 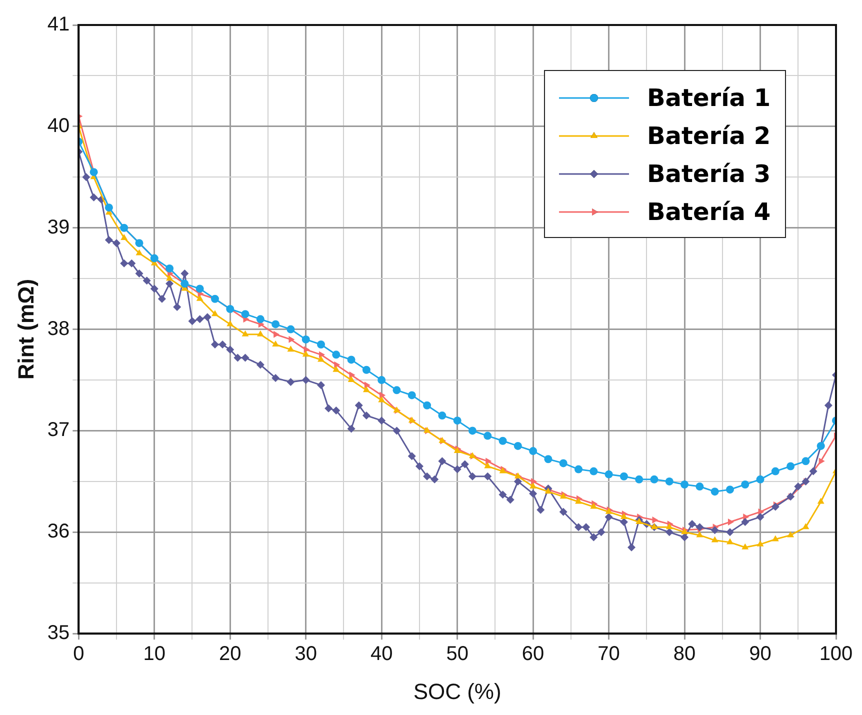 I want to click on x-tick-label: 90, so click(x=760, y=654).